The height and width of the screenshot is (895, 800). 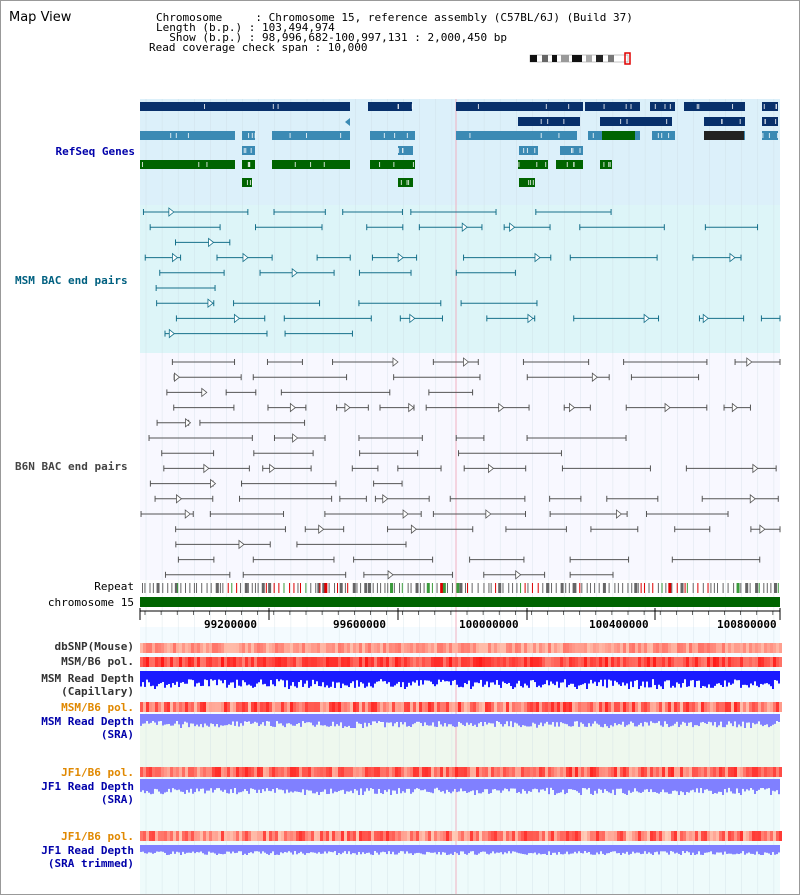 What do you see at coordinates (705, 318) in the screenshot?
I see `msm-bac-pair` at bounding box center [705, 318].